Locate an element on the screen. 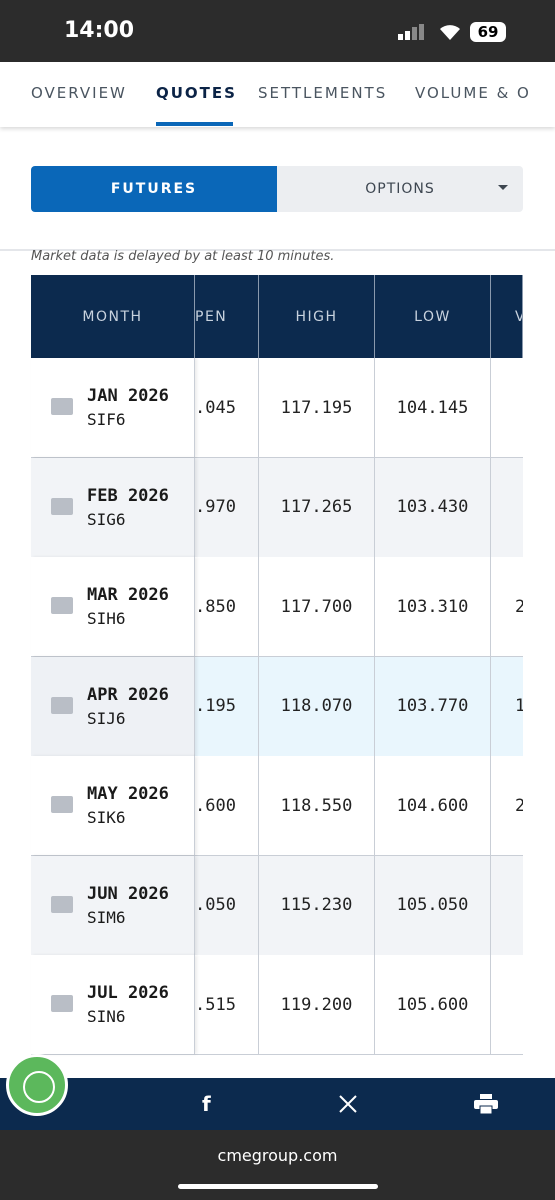 The height and width of the screenshot is (1200, 555). x-icon is located at coordinates (348, 1104).